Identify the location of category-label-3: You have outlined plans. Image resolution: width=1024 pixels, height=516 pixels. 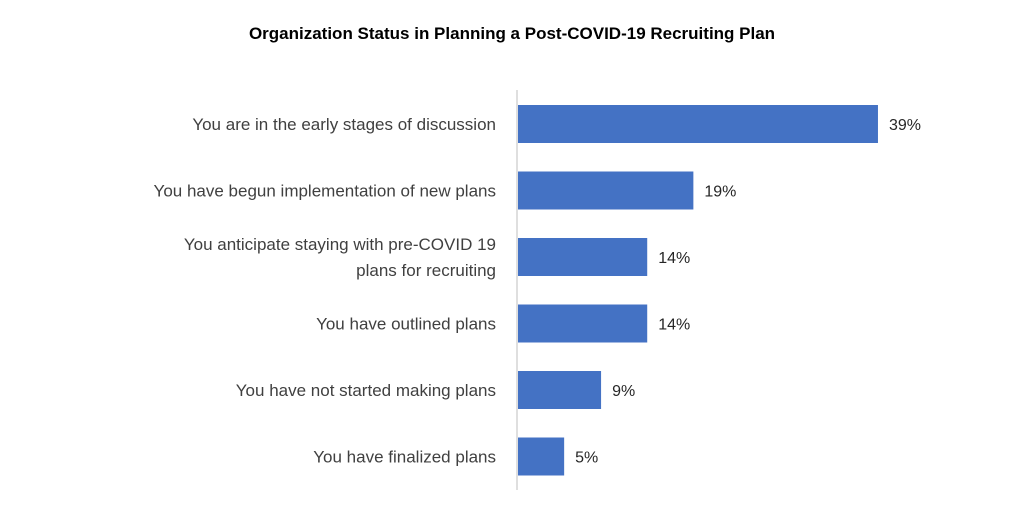
(406, 324).